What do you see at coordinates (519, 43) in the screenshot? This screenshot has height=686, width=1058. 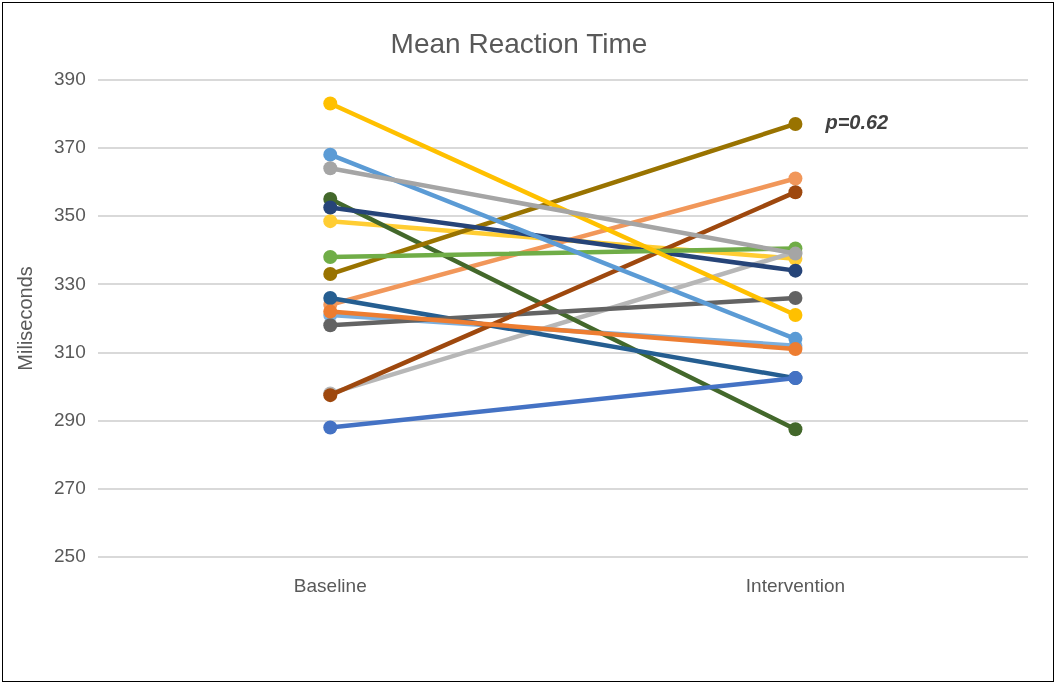 I see `chart-title: Mean Reaction Time` at bounding box center [519, 43].